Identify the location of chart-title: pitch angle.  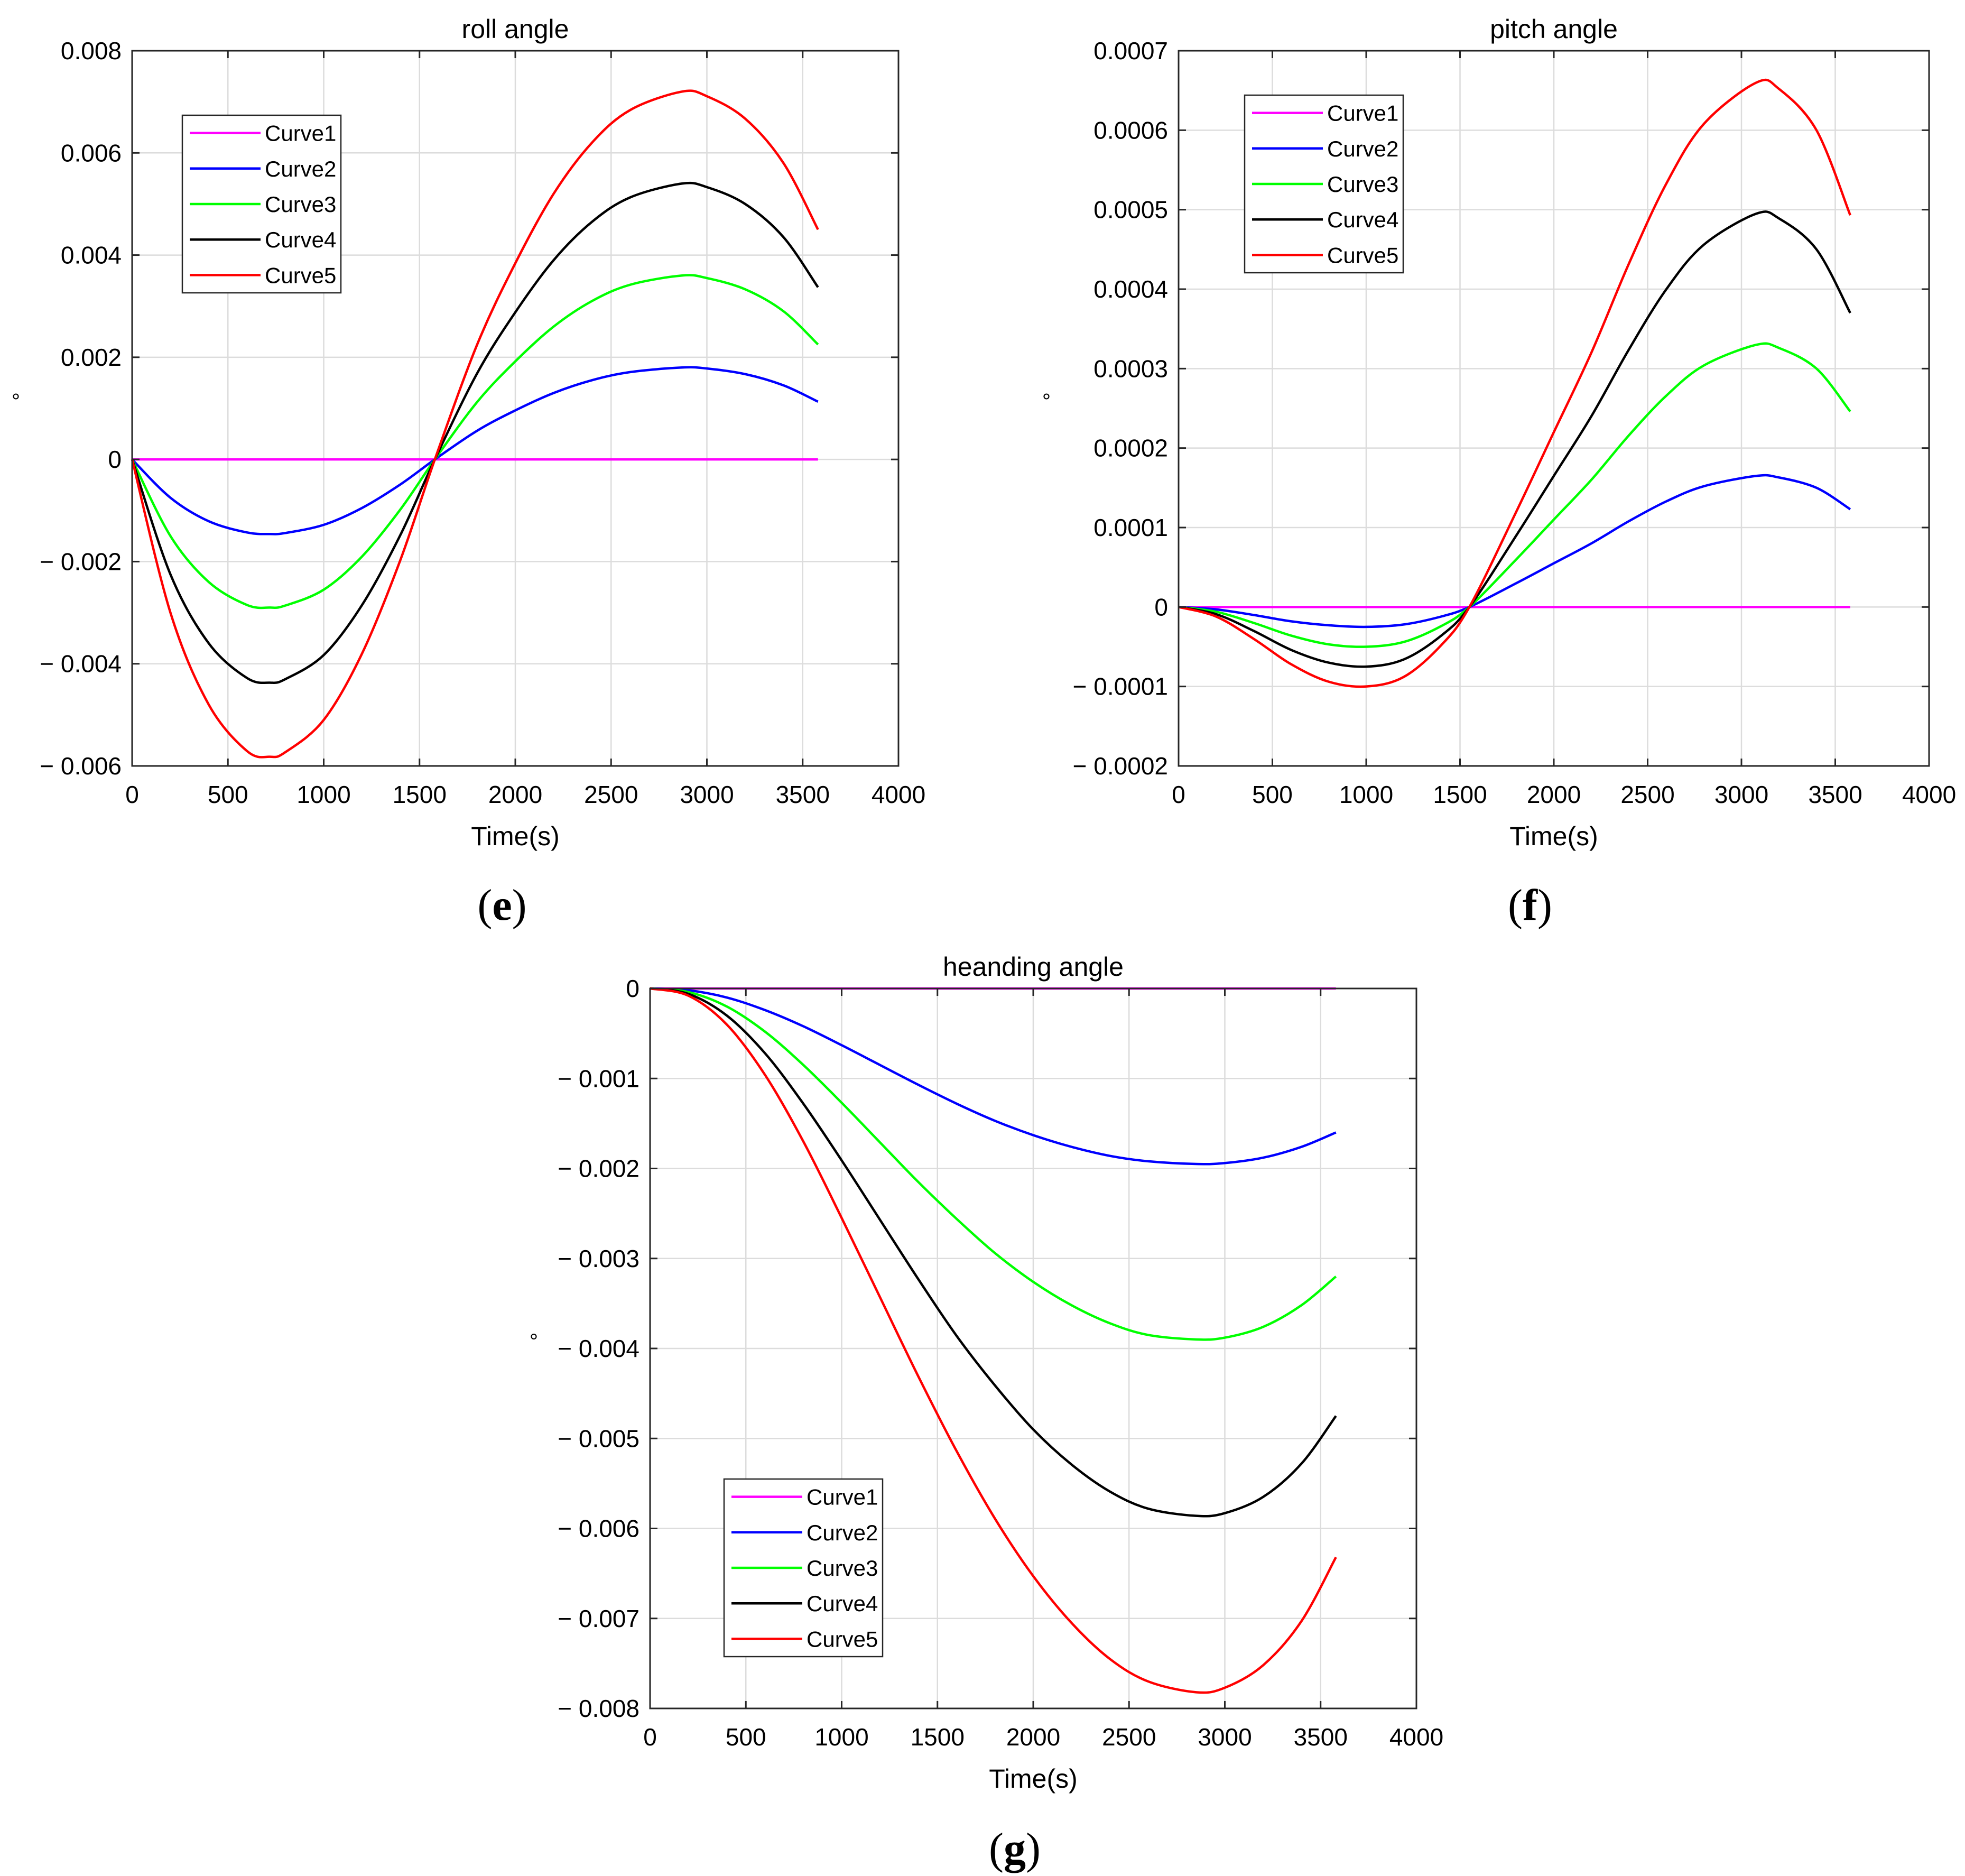
(1554, 29).